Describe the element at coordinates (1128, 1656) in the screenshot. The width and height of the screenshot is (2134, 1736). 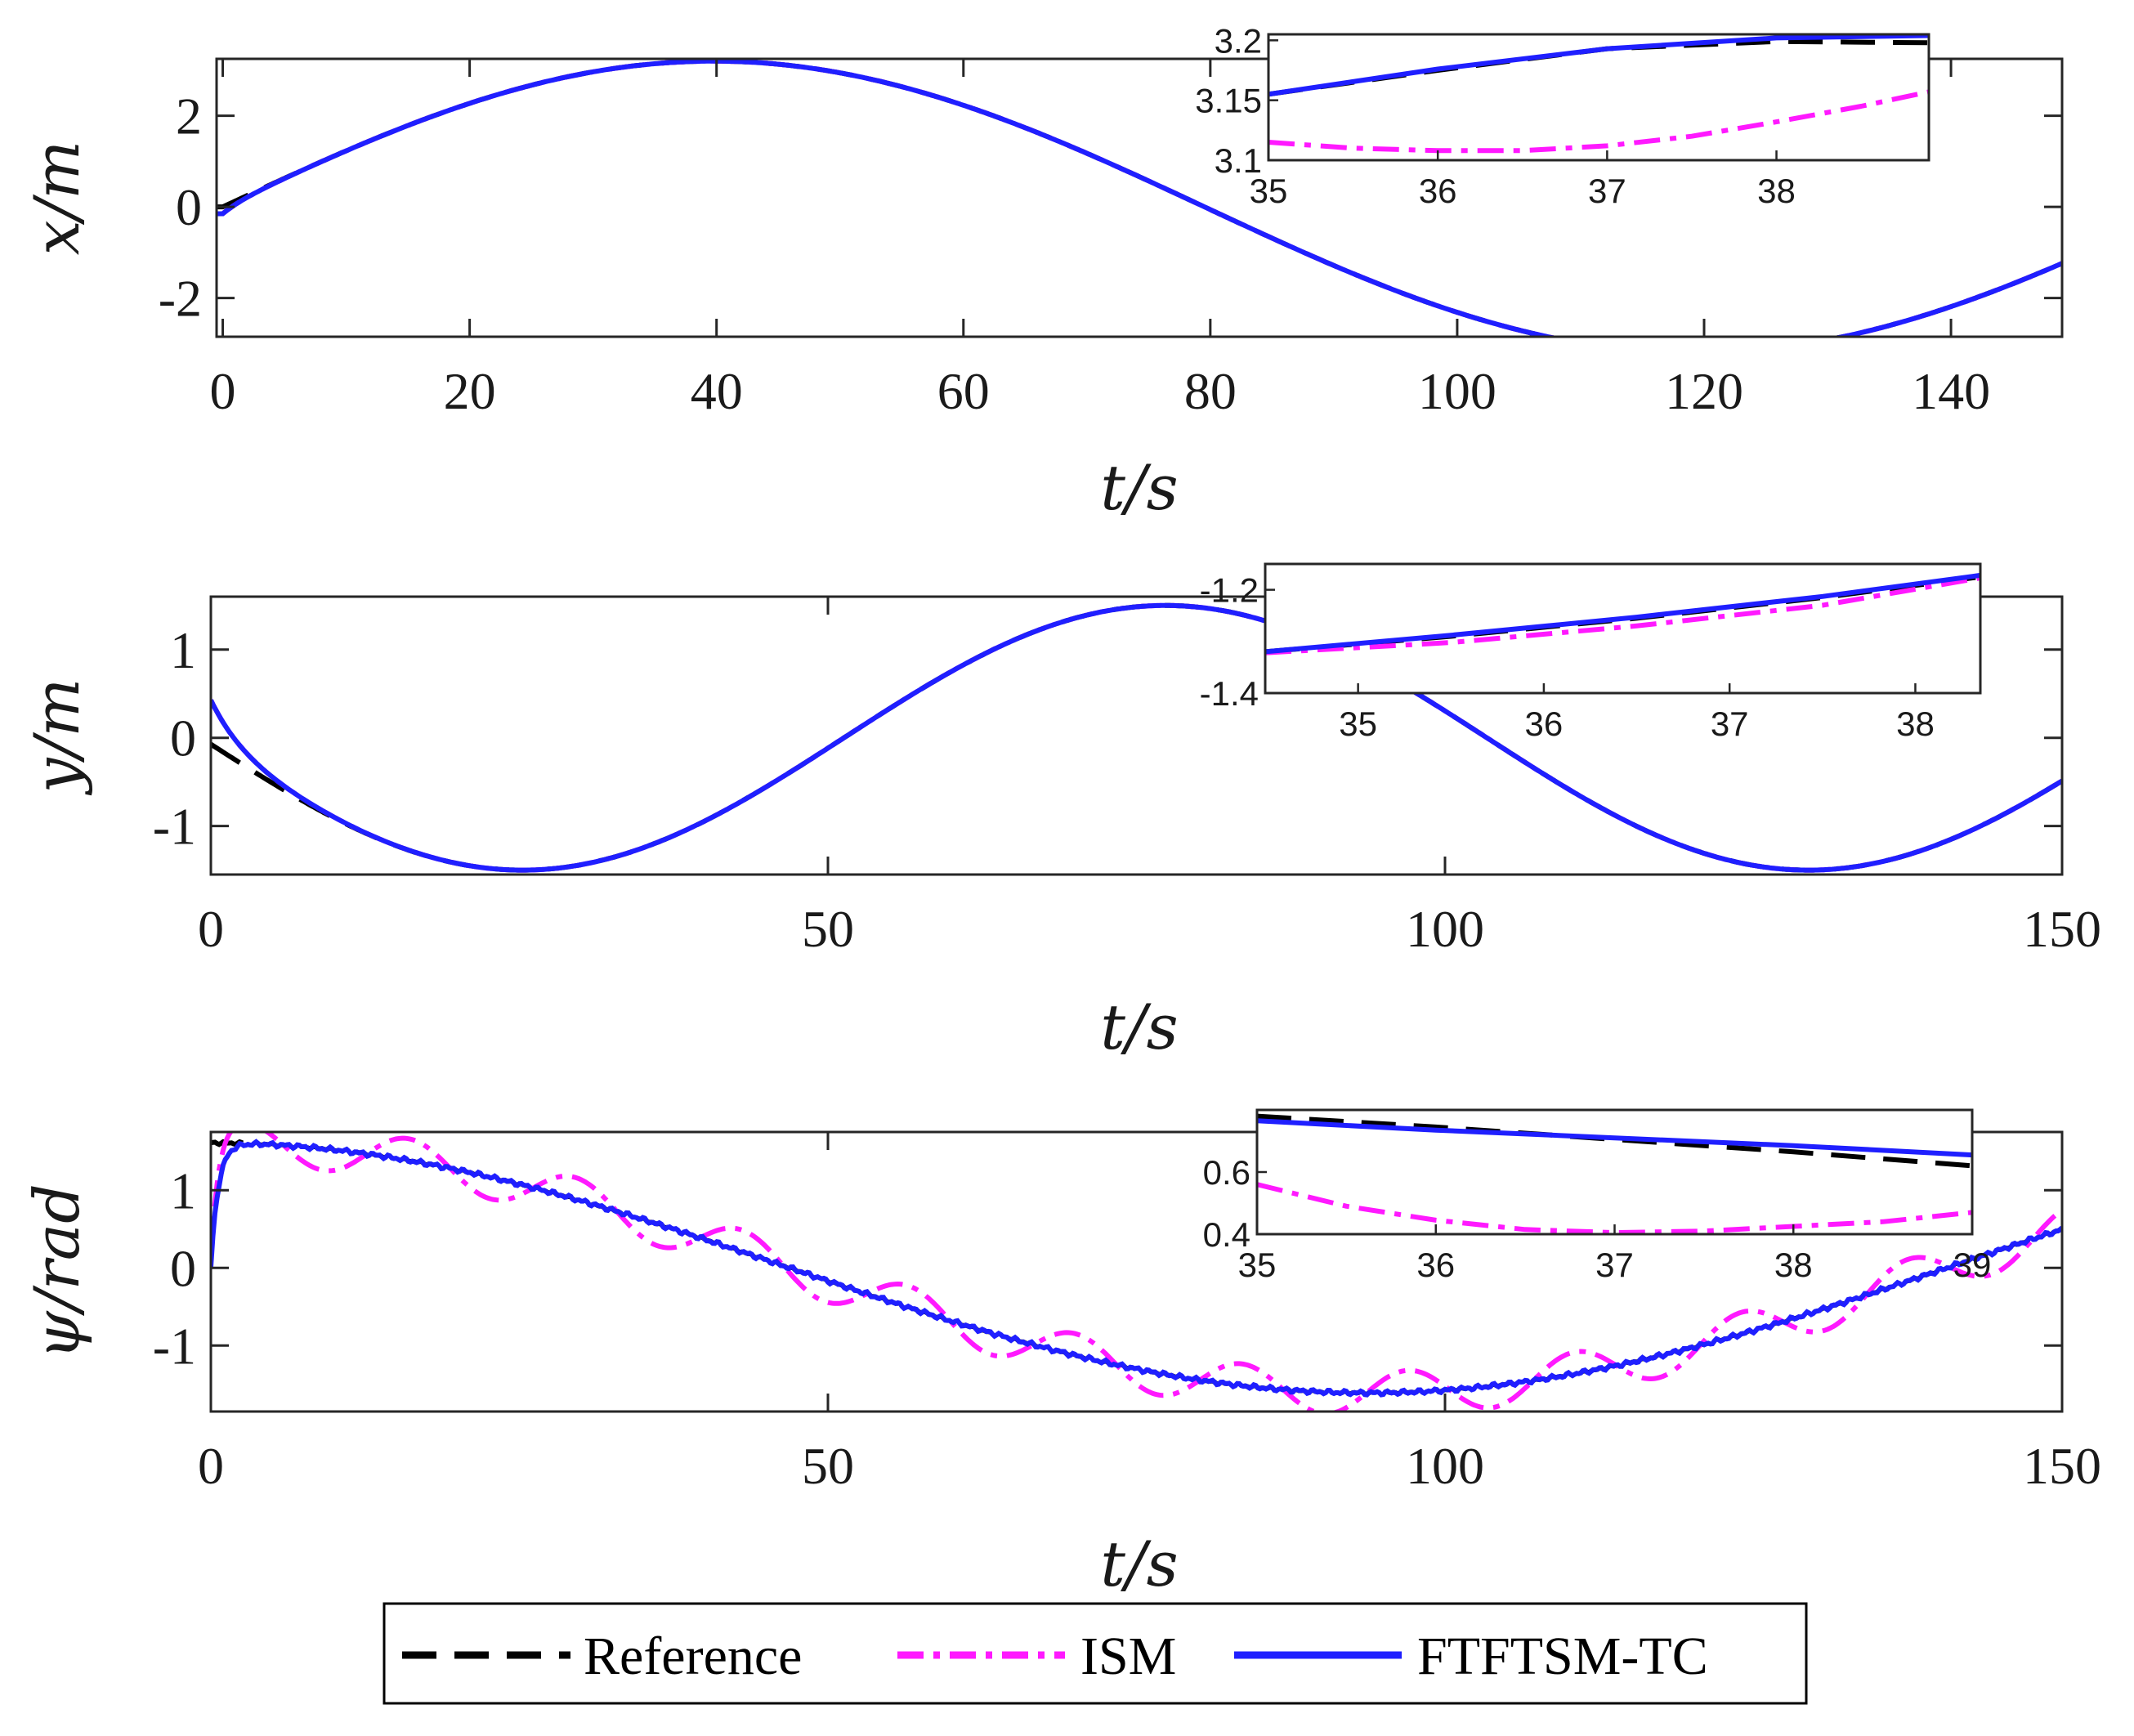
I see `legend-label-ism: ISM` at that location.